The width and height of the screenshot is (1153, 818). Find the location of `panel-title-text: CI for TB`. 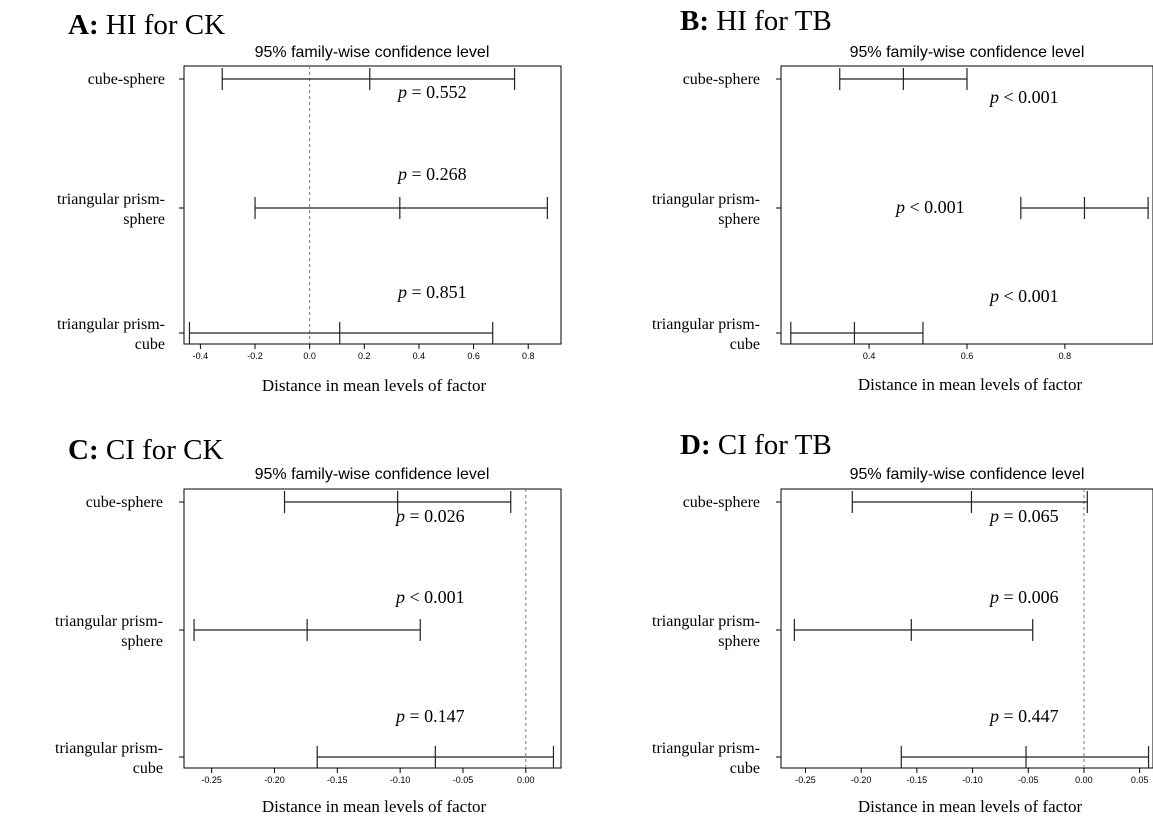

panel-title-text: CI for TB is located at coordinates (771, 445).